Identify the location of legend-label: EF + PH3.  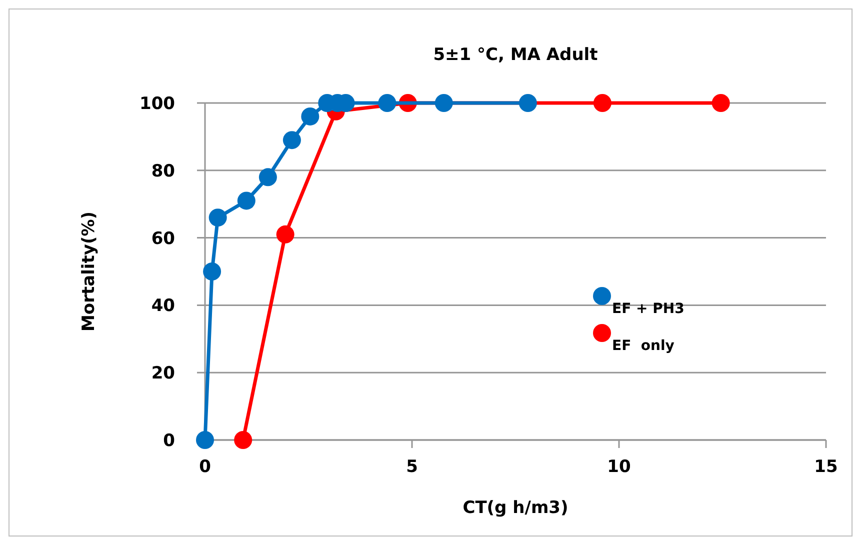
(648, 309).